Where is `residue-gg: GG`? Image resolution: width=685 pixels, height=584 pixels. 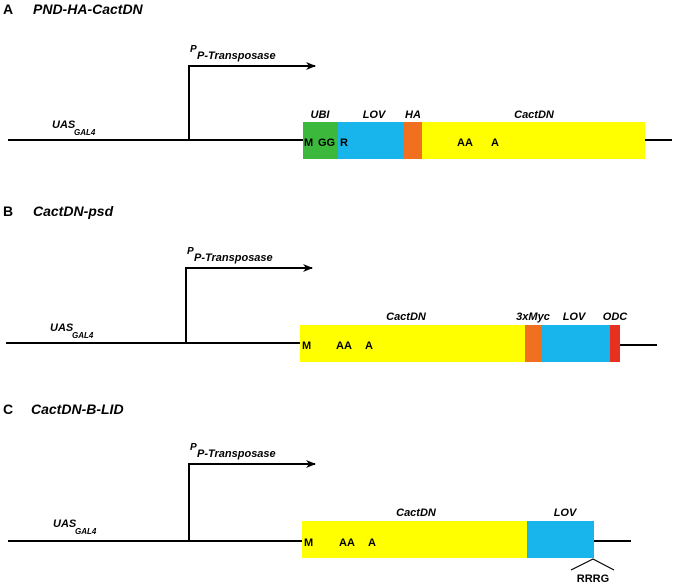
residue-gg: GG is located at coordinates (326, 143).